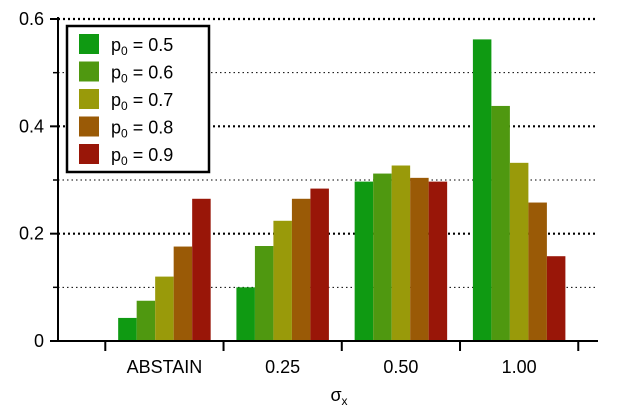 The width and height of the screenshot is (623, 415). What do you see at coordinates (142, 156) in the screenshot?
I see `legend-label: p0 = 0.9` at bounding box center [142, 156].